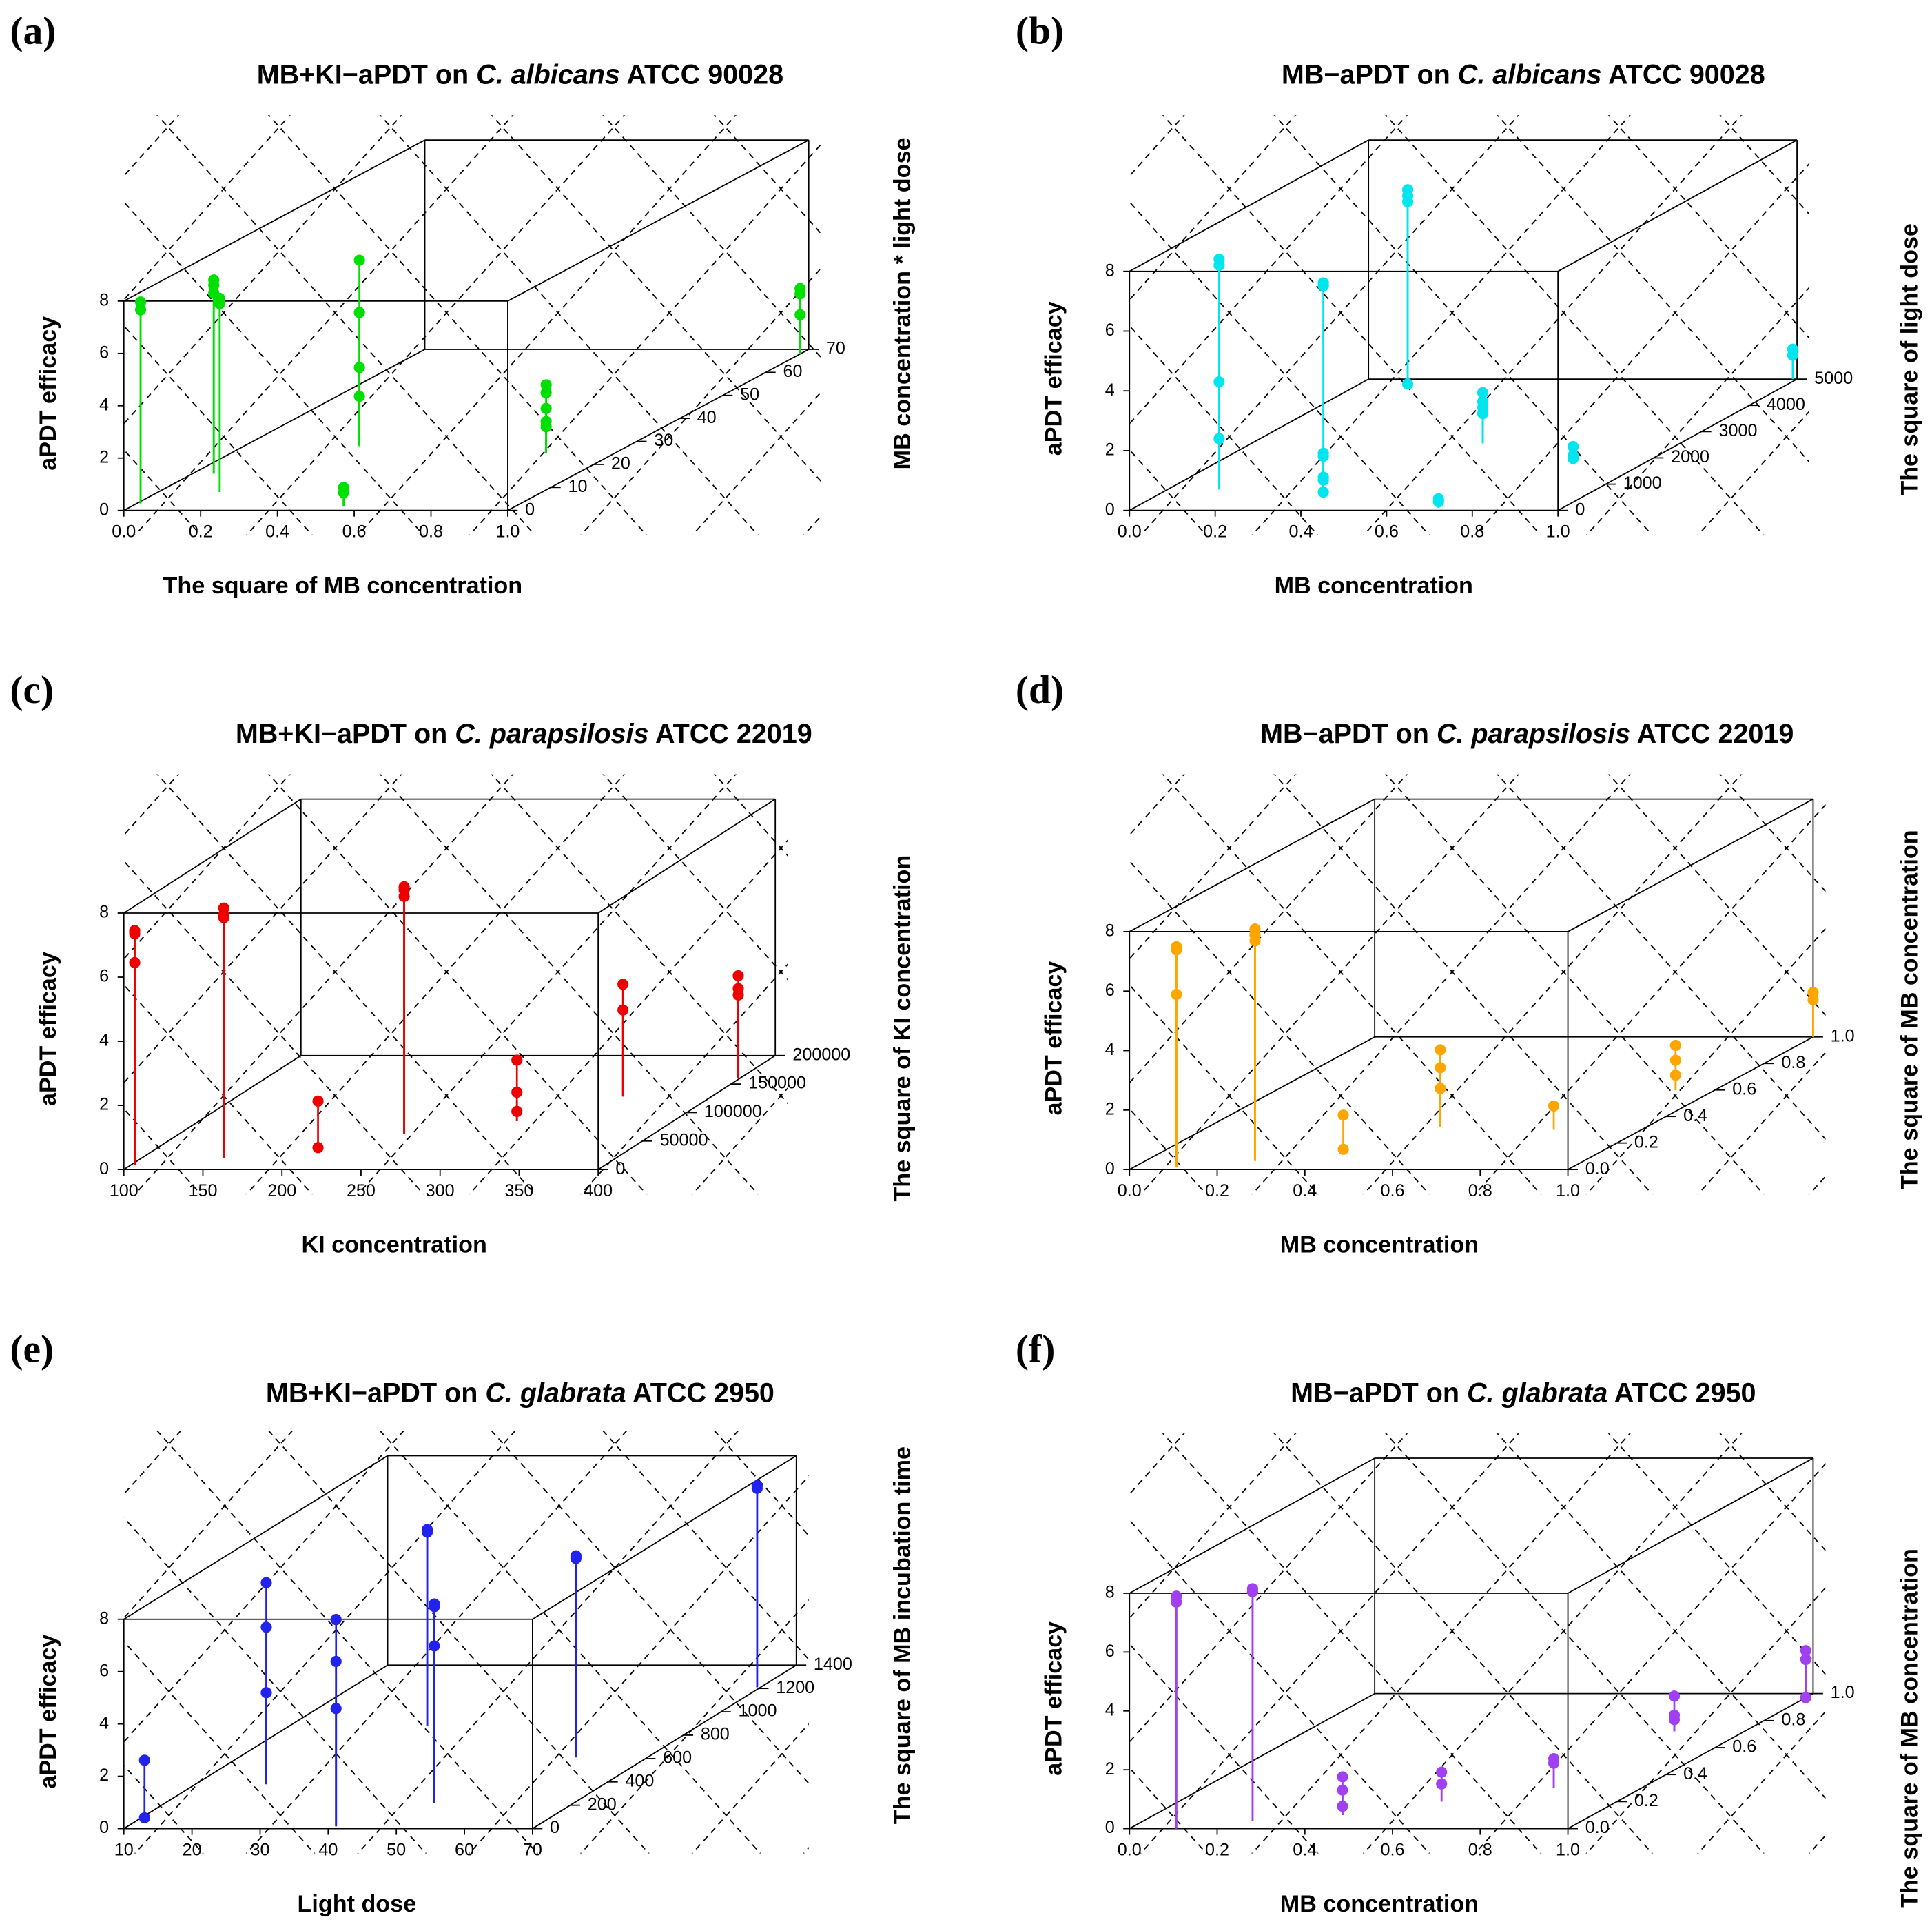 This screenshot has height=1924, width=1932. I want to click on x-tick-label: 150, so click(202, 1190).